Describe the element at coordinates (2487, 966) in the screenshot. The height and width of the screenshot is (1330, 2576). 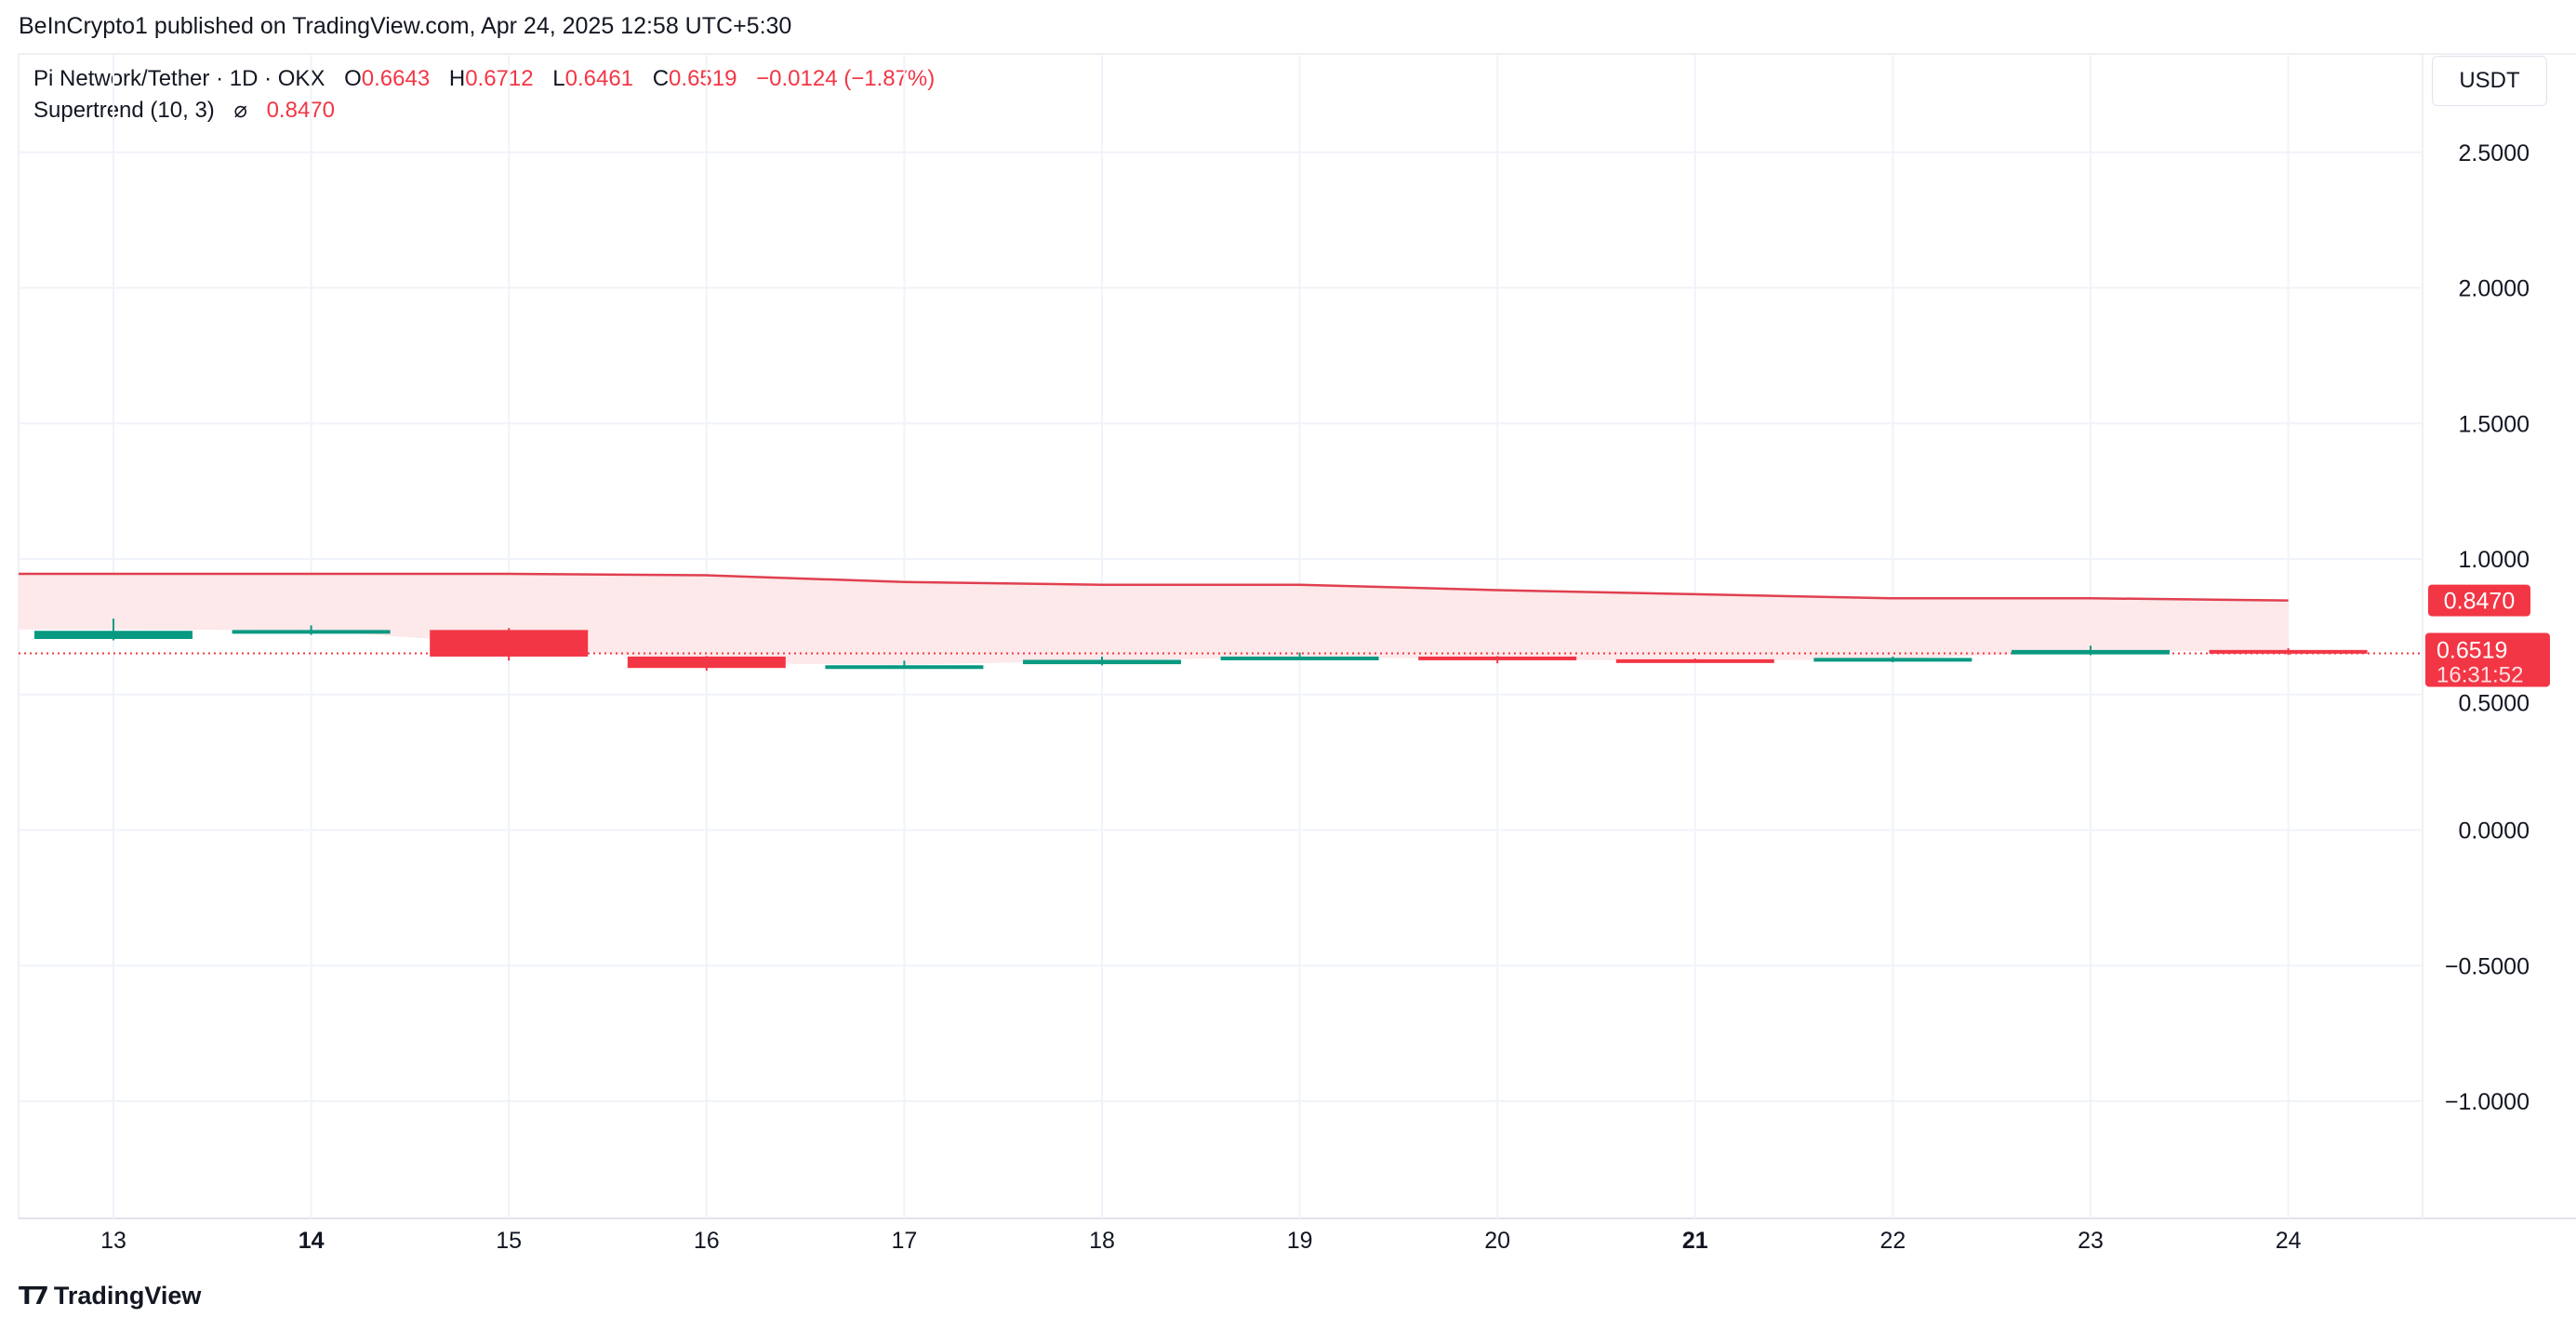
I see `y-tick-label: −0.5000` at that location.